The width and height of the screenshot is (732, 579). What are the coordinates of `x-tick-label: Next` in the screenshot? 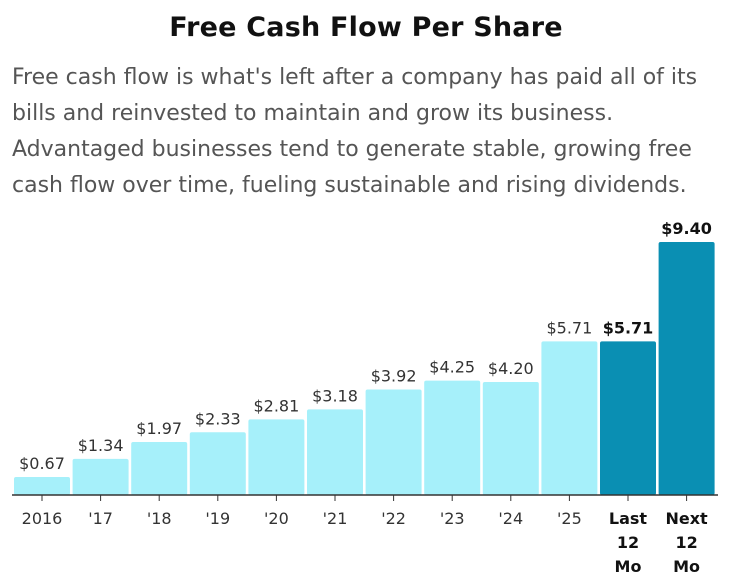 It's located at (686, 518).